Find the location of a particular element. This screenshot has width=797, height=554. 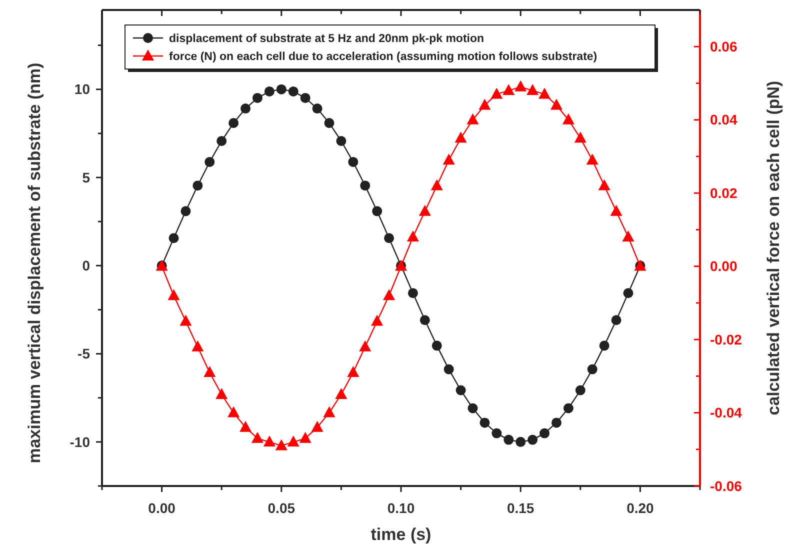

y2-tick-label: -0.04 is located at coordinates (726, 412).